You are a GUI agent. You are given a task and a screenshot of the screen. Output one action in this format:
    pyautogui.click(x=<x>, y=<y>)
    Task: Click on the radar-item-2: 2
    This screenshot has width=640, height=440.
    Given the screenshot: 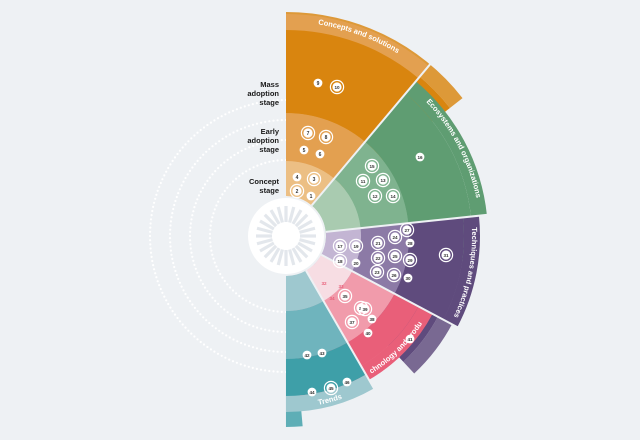 What is the action you would take?
    pyautogui.click(x=297, y=191)
    